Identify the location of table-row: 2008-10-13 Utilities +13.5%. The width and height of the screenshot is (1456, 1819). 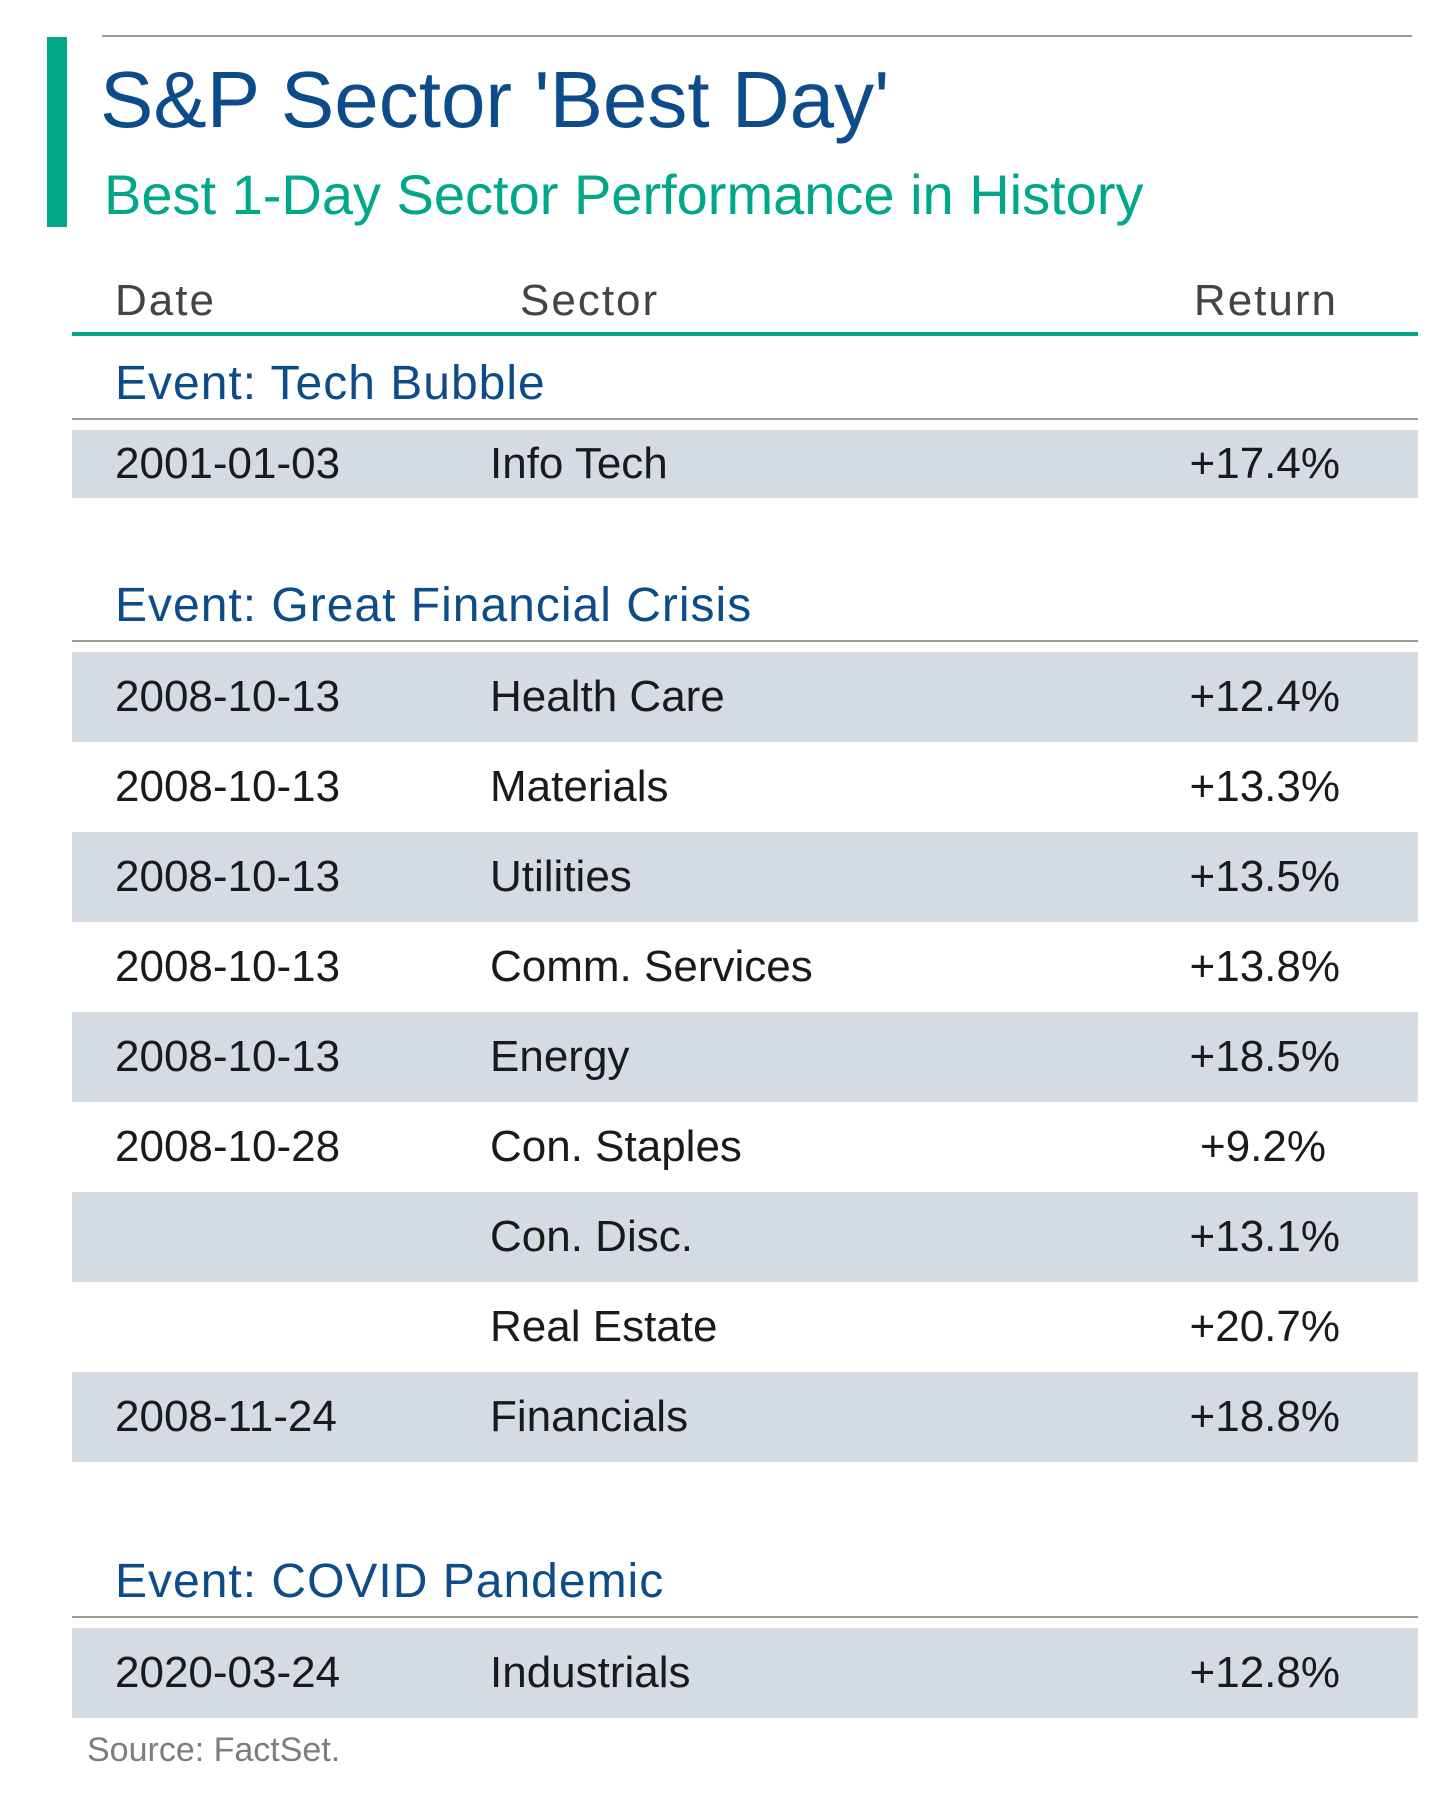
(745, 877).